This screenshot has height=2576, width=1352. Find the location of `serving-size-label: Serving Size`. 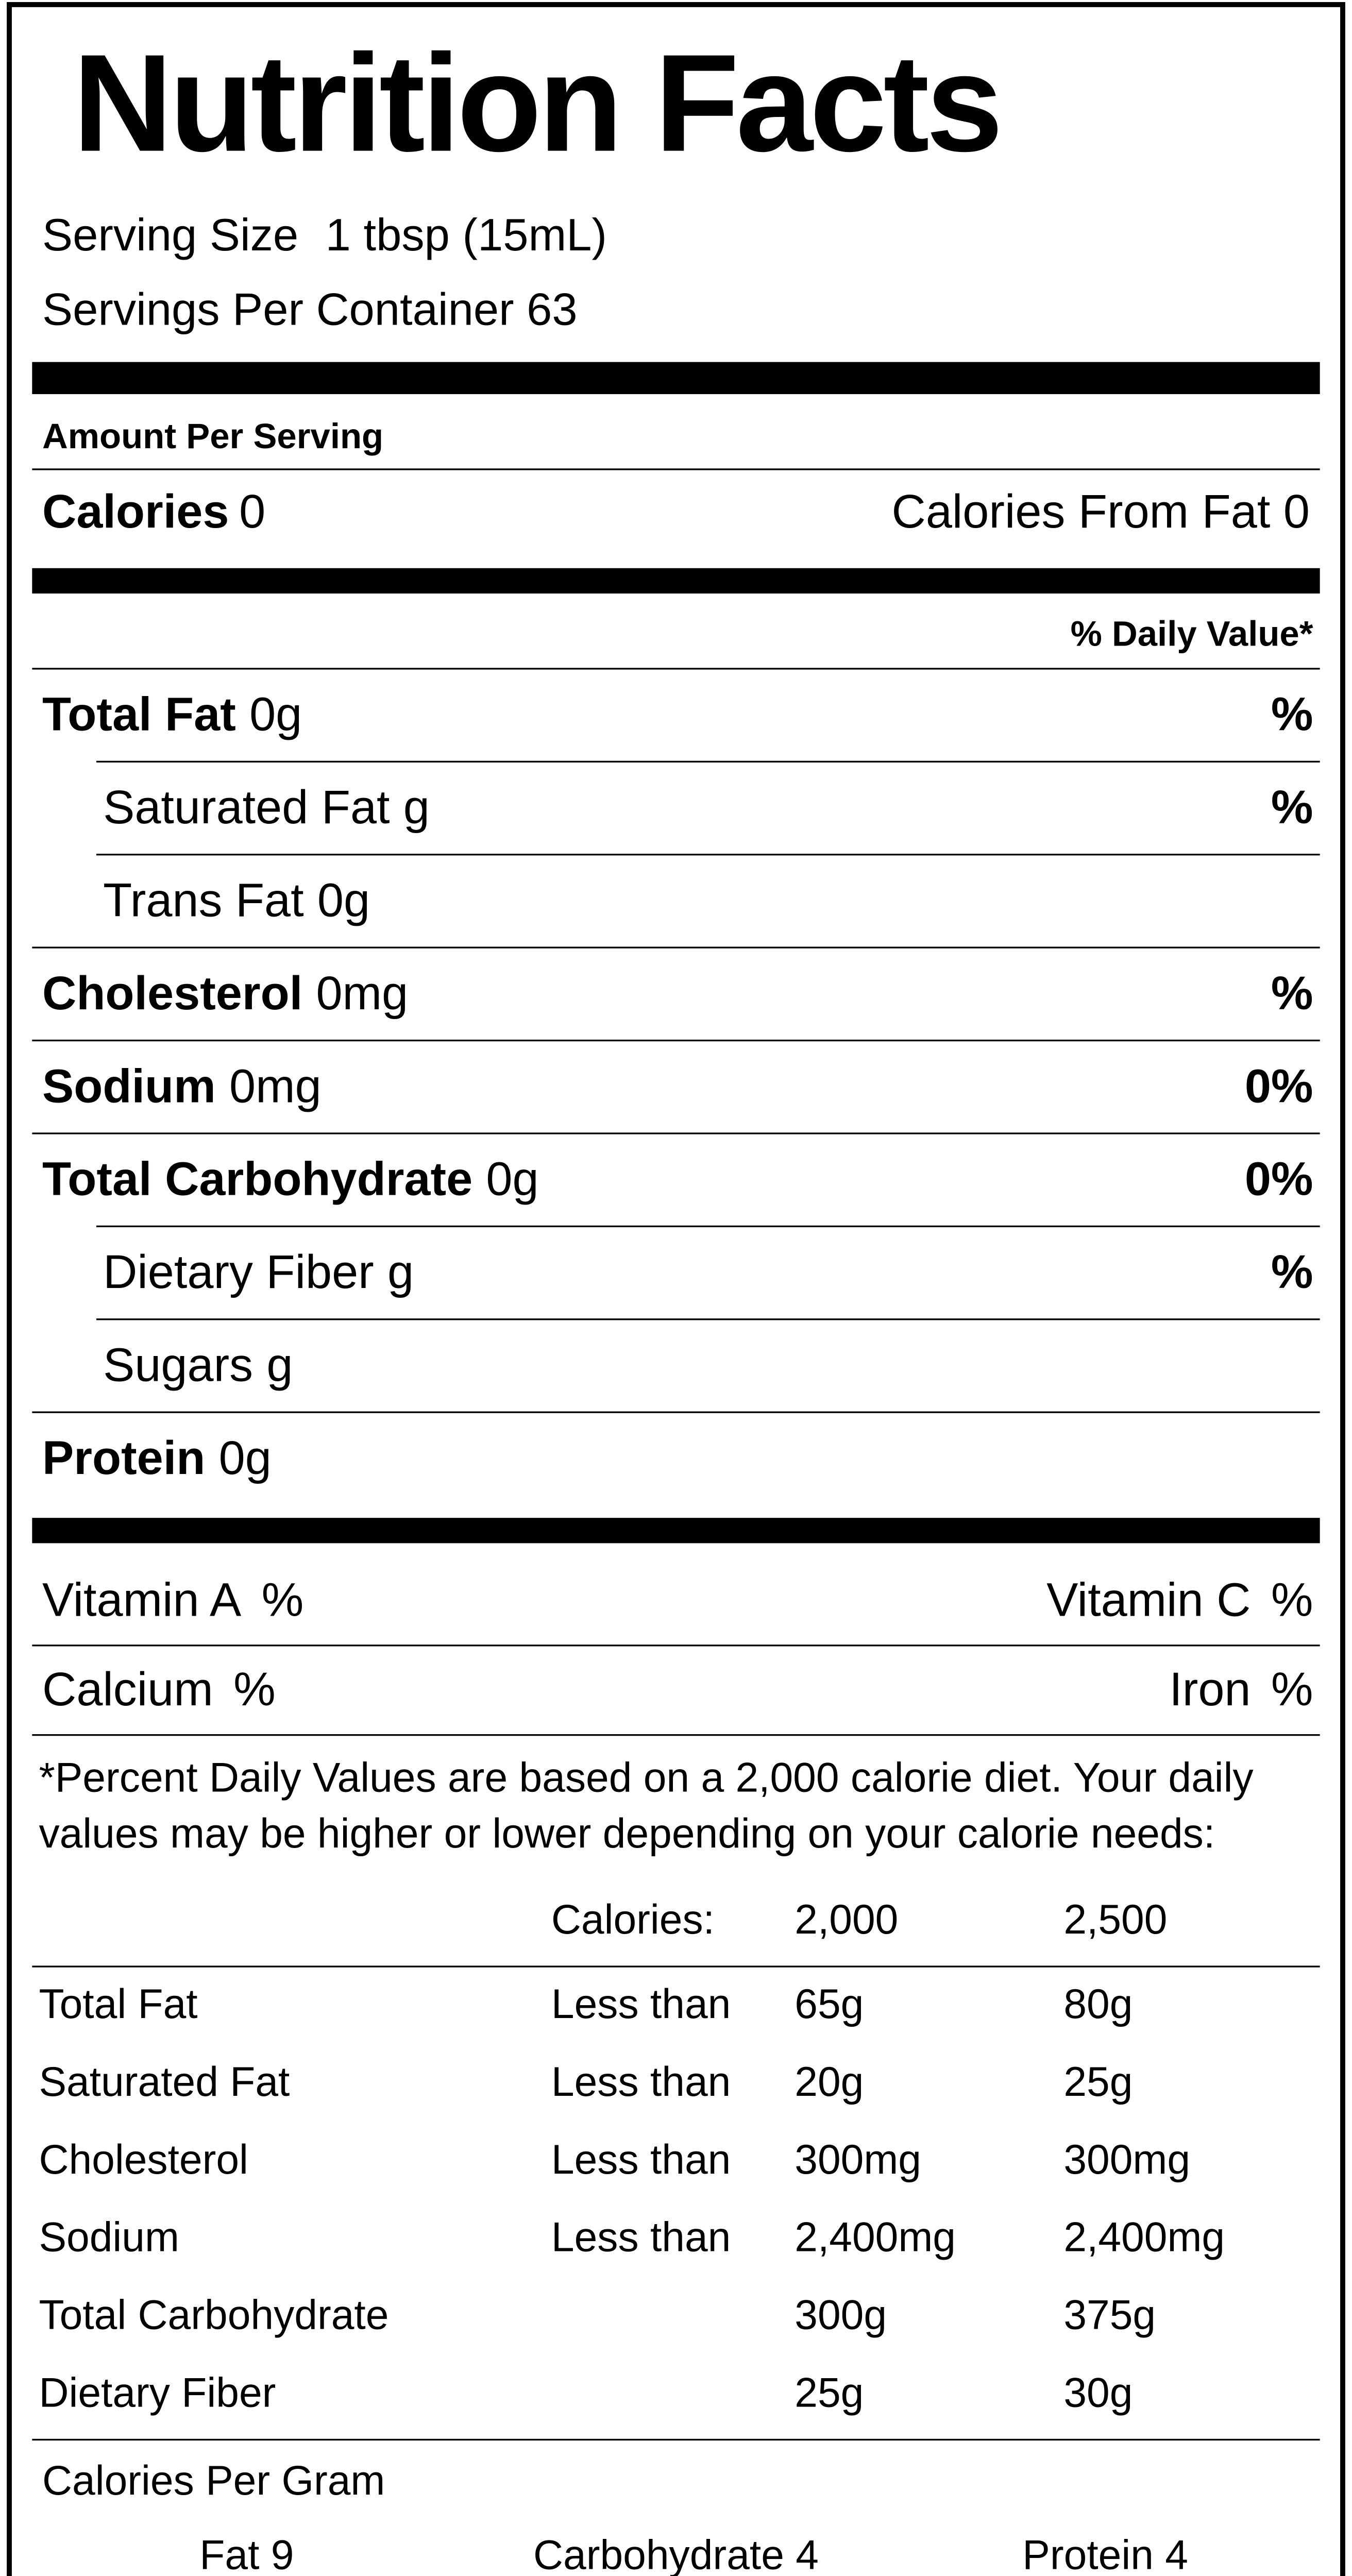

serving-size-label: Serving Size is located at coordinates (170, 234).